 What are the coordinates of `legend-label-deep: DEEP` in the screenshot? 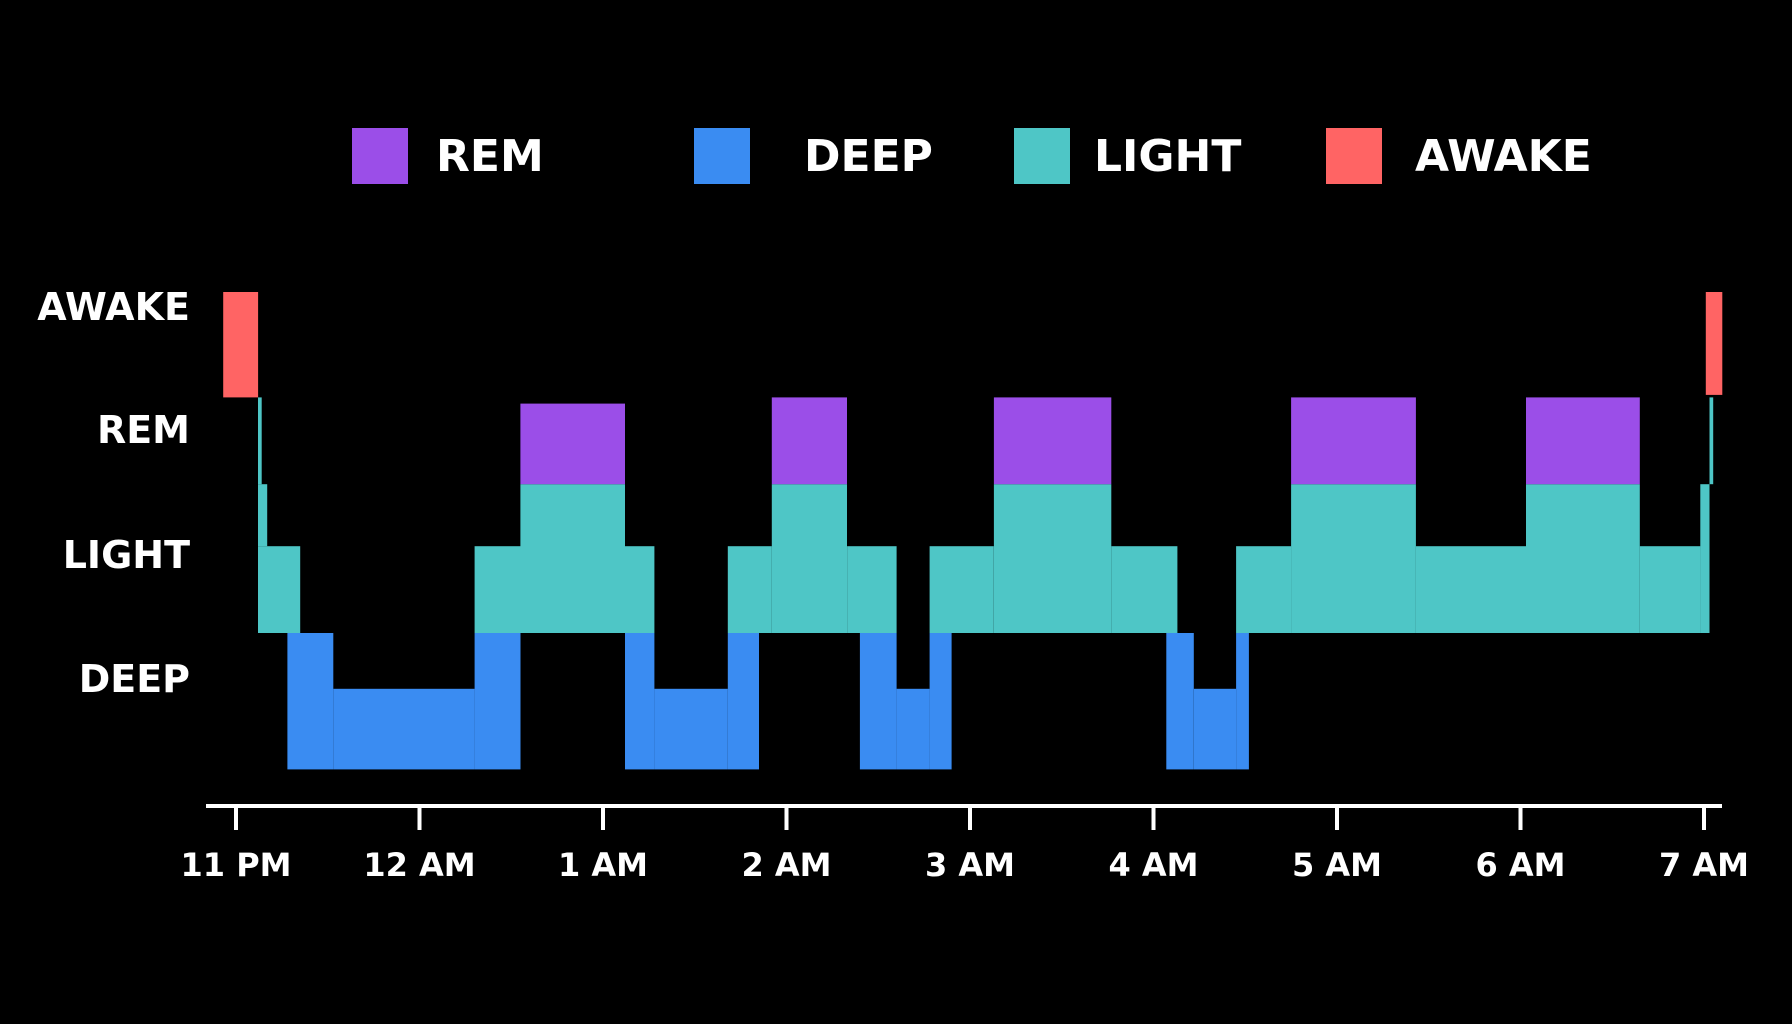 It's located at (868, 156).